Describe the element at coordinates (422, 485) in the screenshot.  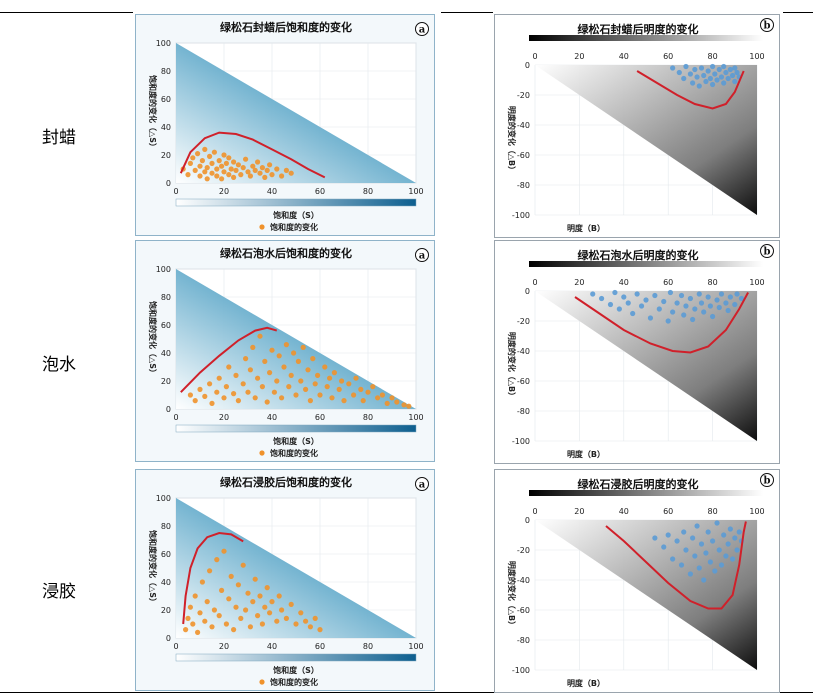
I see `panel-badge-label: a` at that location.